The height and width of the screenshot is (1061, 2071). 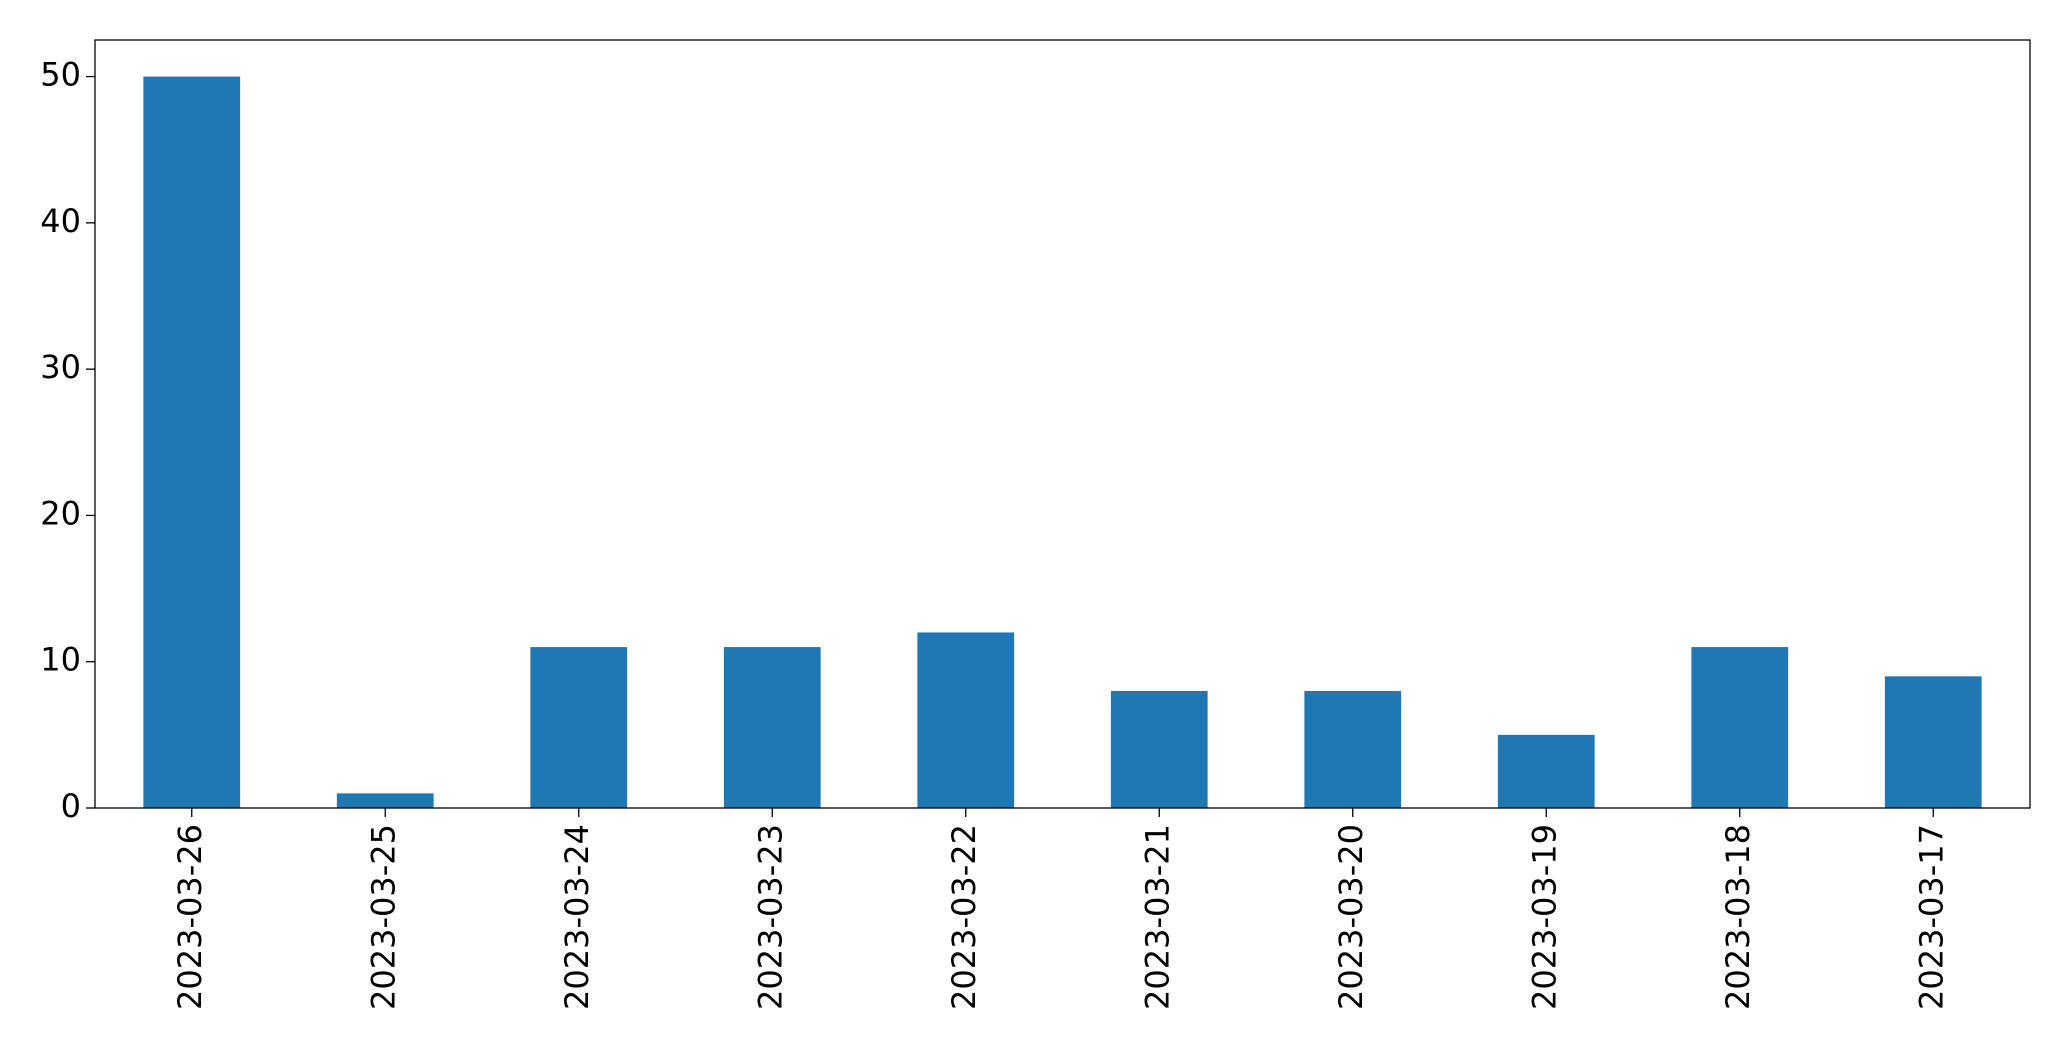 I want to click on x-tick-label: 2023-03-17, so click(x=1931, y=917).